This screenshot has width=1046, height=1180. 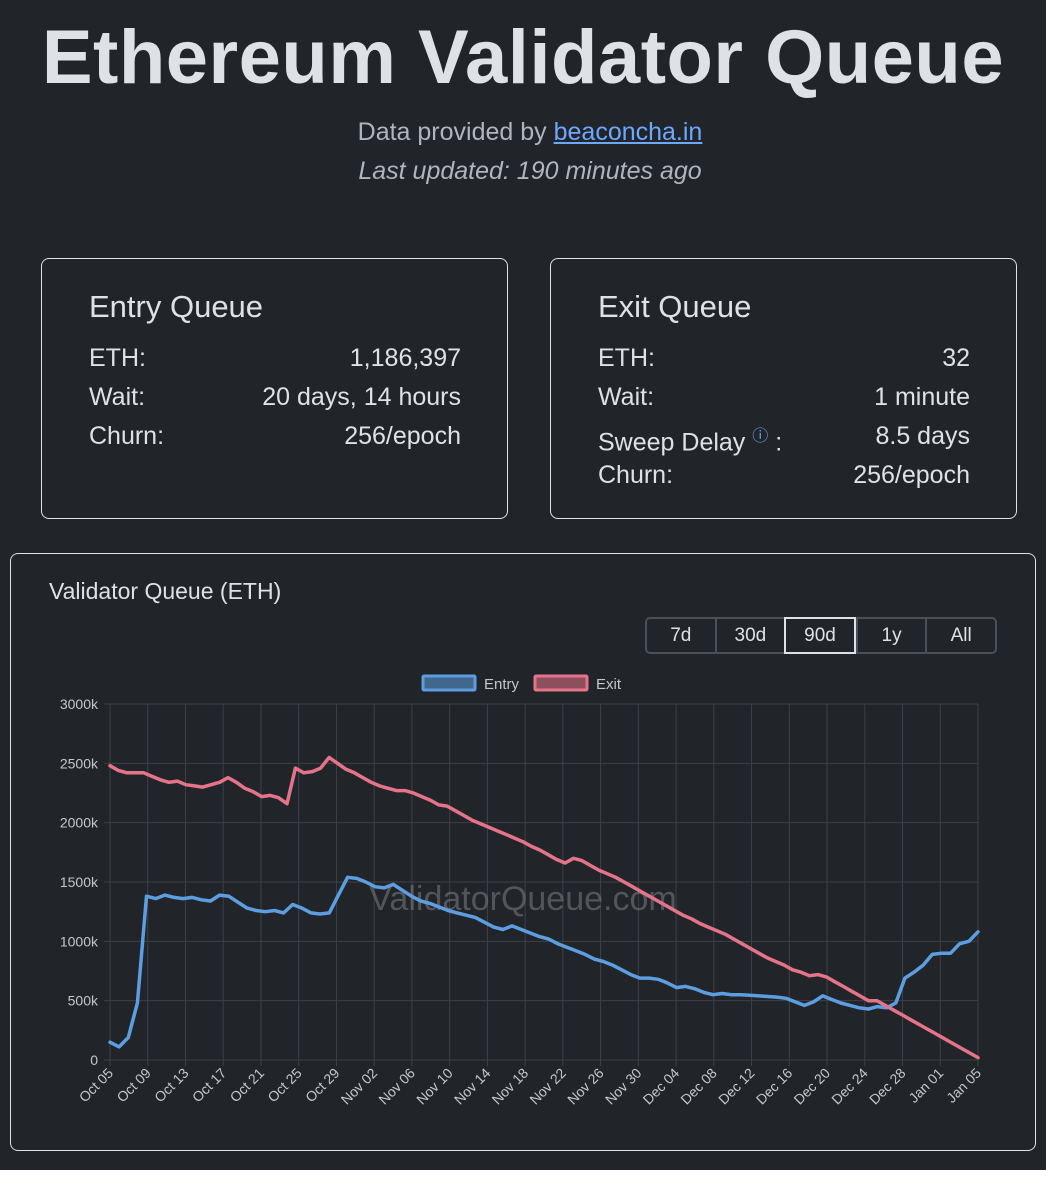 I want to click on exit-churn-label: Churn:, so click(x=636, y=475).